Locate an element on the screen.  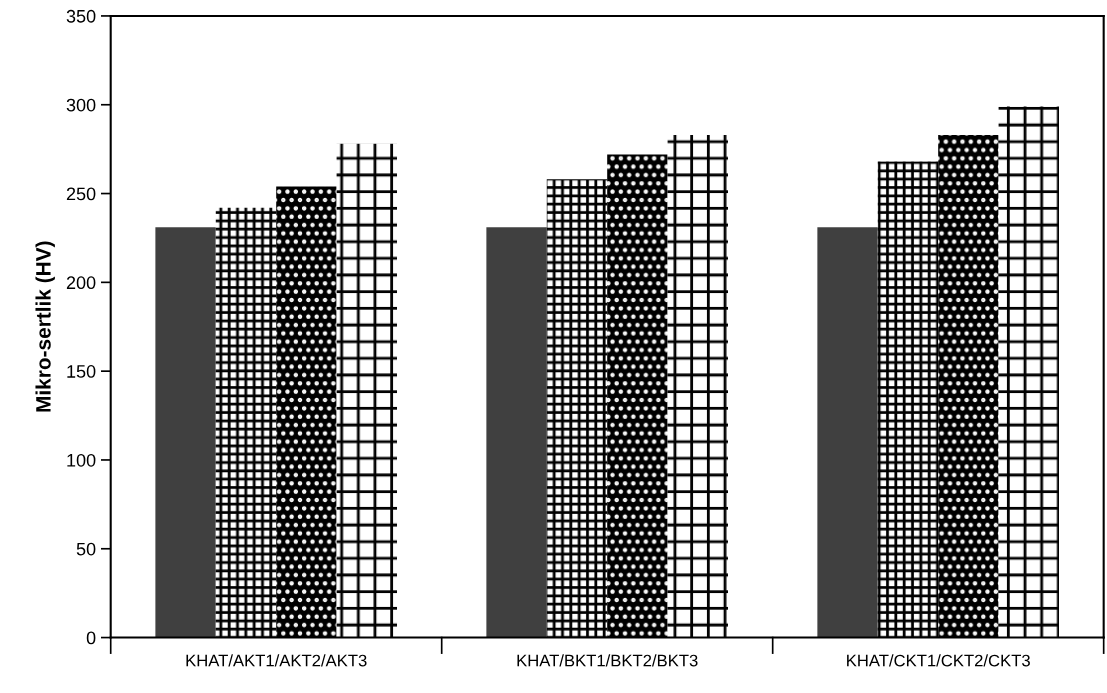
y-axis-title: Mikro-sertlik (HV) is located at coordinates (45, 326).